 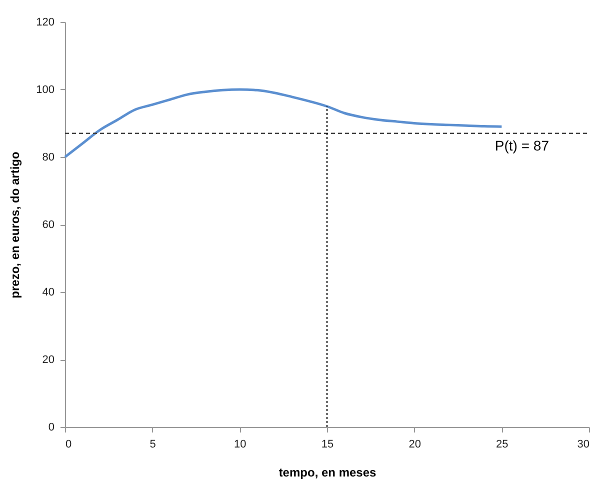 What do you see at coordinates (327, 444) in the screenshot?
I see `x-tick-label: 15` at bounding box center [327, 444].